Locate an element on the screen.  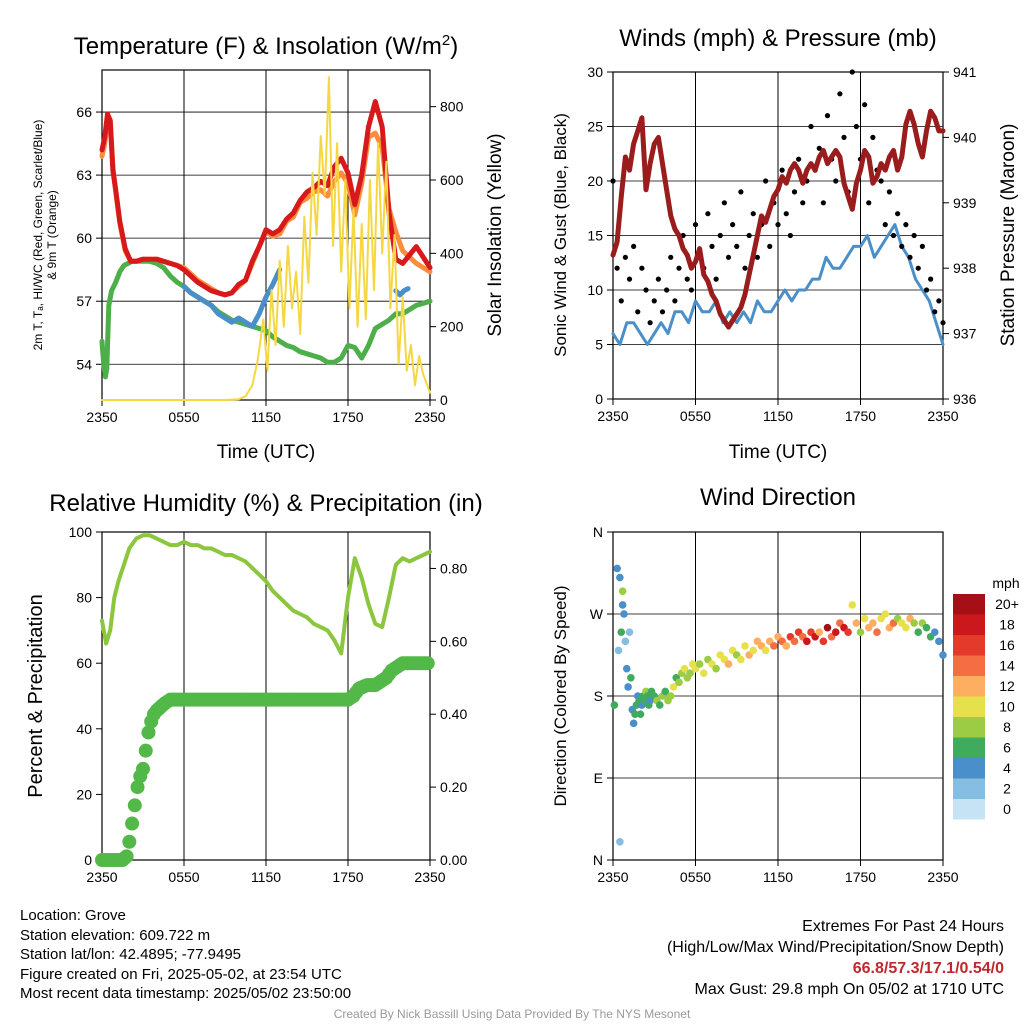
y-tick-label: 0 is located at coordinates (88, 860).